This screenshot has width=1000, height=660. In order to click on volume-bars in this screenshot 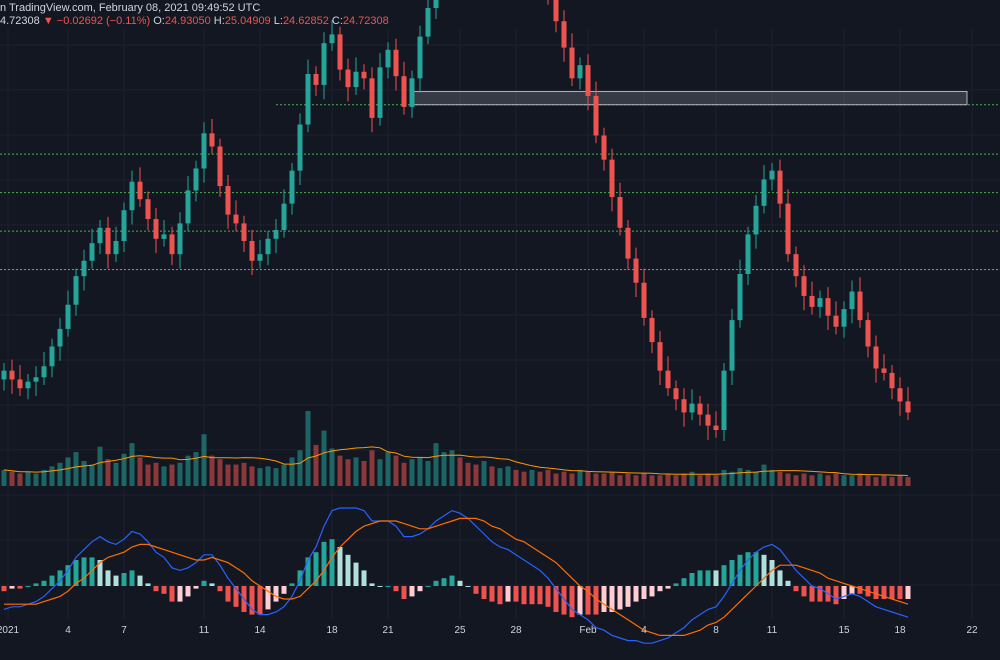, I will do `click(456, 448)`.